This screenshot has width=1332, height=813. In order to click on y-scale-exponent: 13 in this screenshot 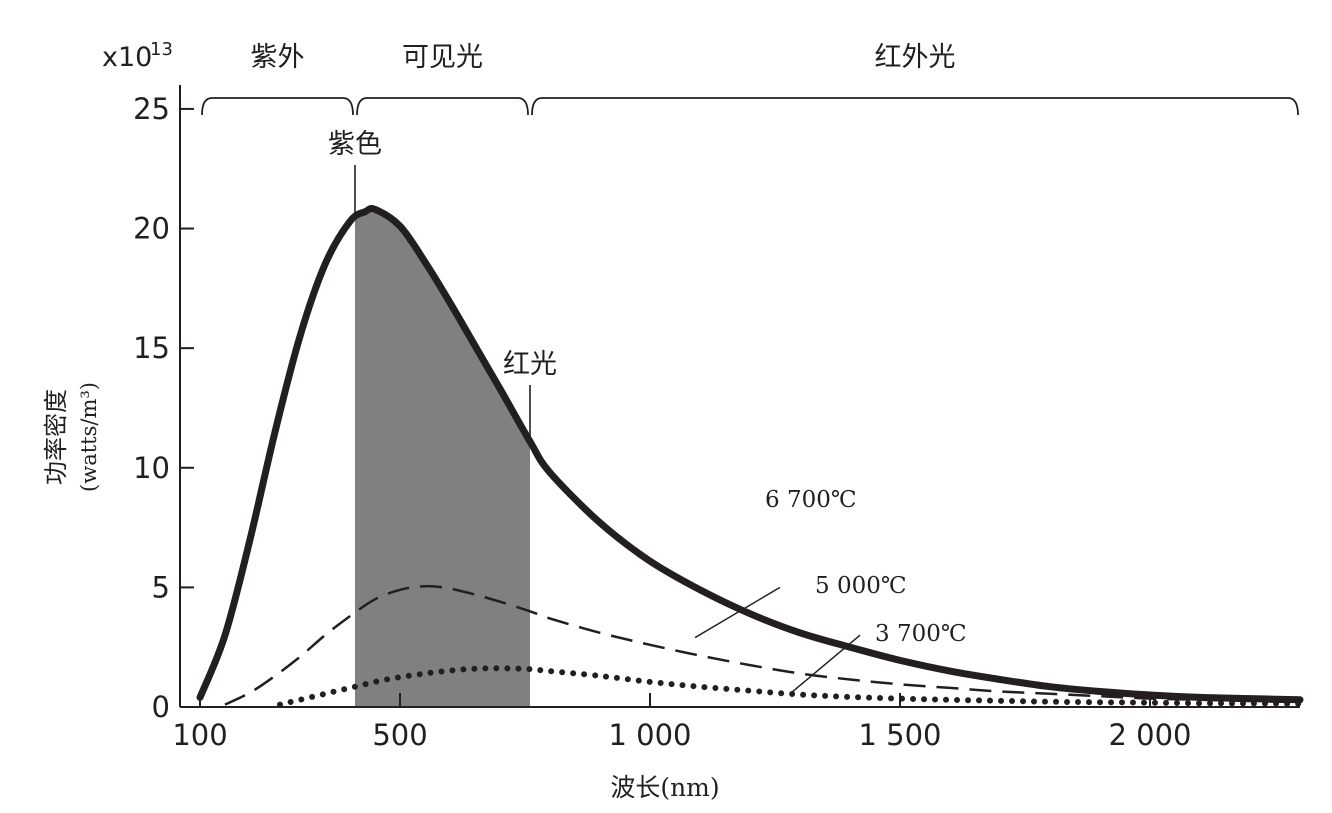, I will do `click(161, 49)`.